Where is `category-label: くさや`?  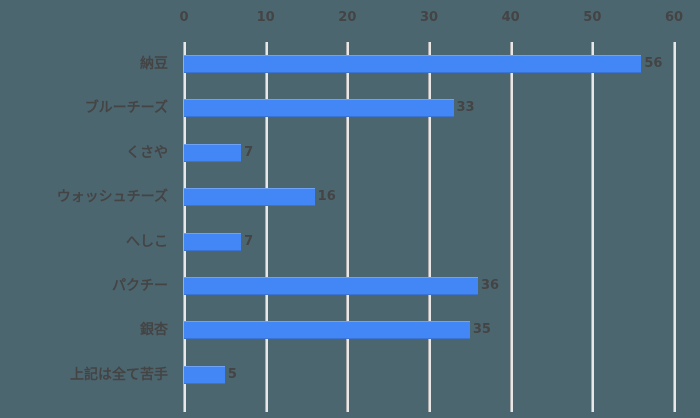
category-label: くさや is located at coordinates (147, 152).